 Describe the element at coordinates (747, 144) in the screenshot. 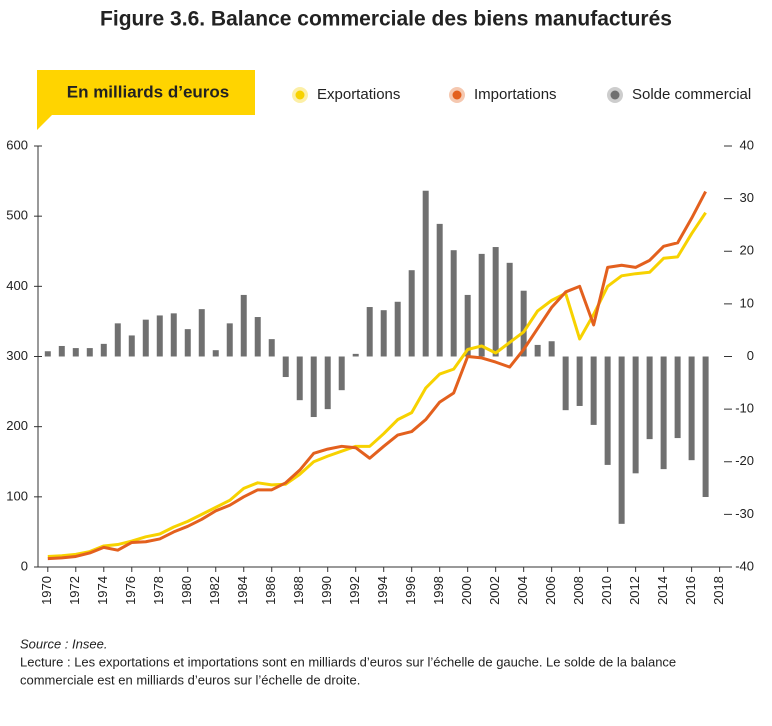

I see `y2-tick-label: 40` at that location.